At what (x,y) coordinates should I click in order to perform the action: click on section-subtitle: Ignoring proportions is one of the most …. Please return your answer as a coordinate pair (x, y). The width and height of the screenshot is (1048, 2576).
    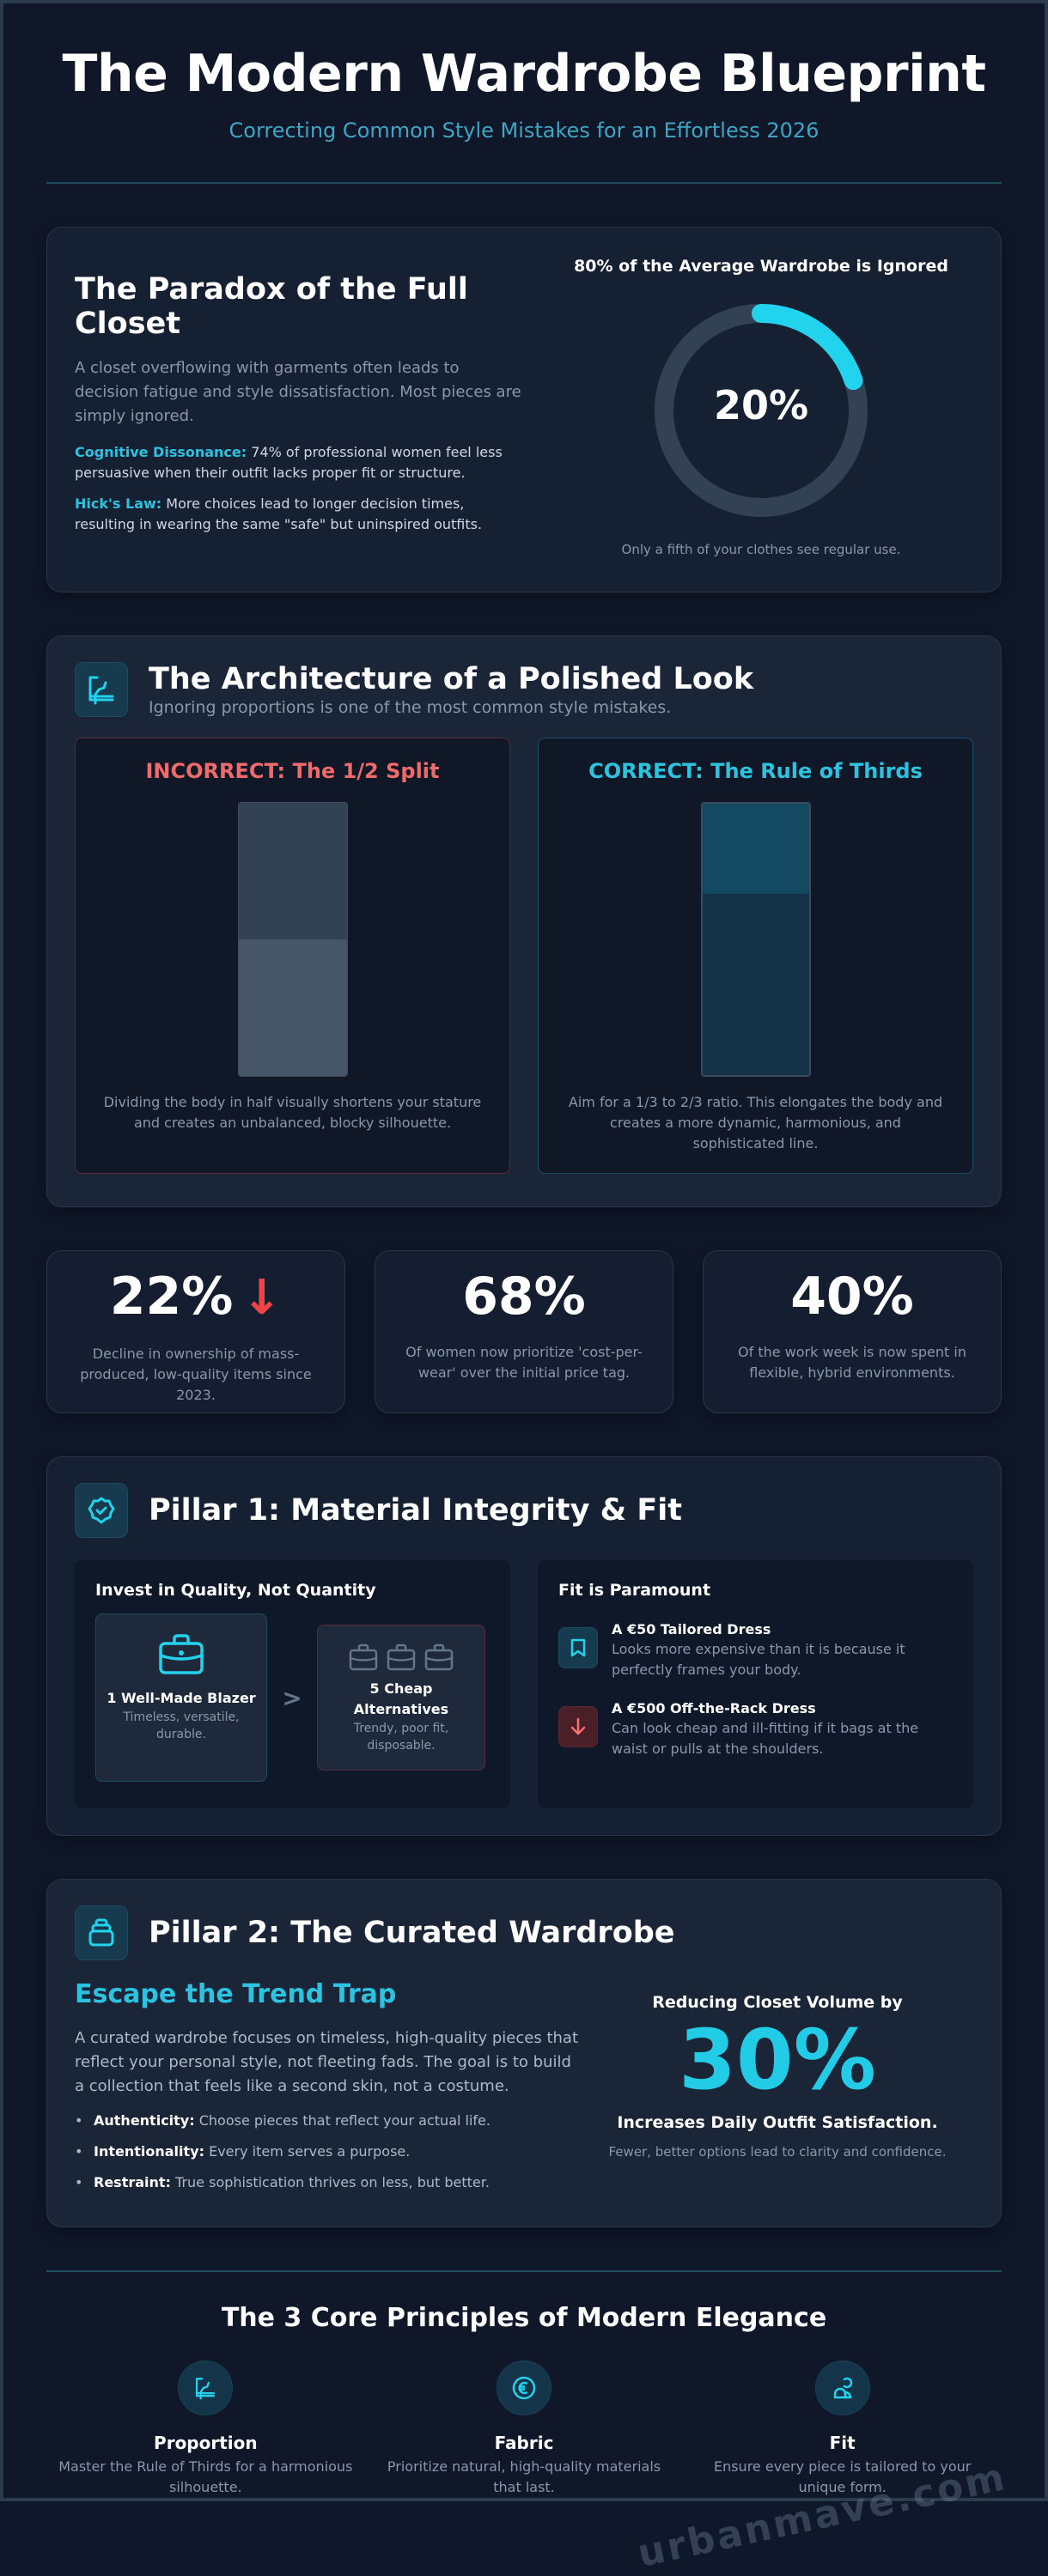
    Looking at the image, I should click on (411, 707).